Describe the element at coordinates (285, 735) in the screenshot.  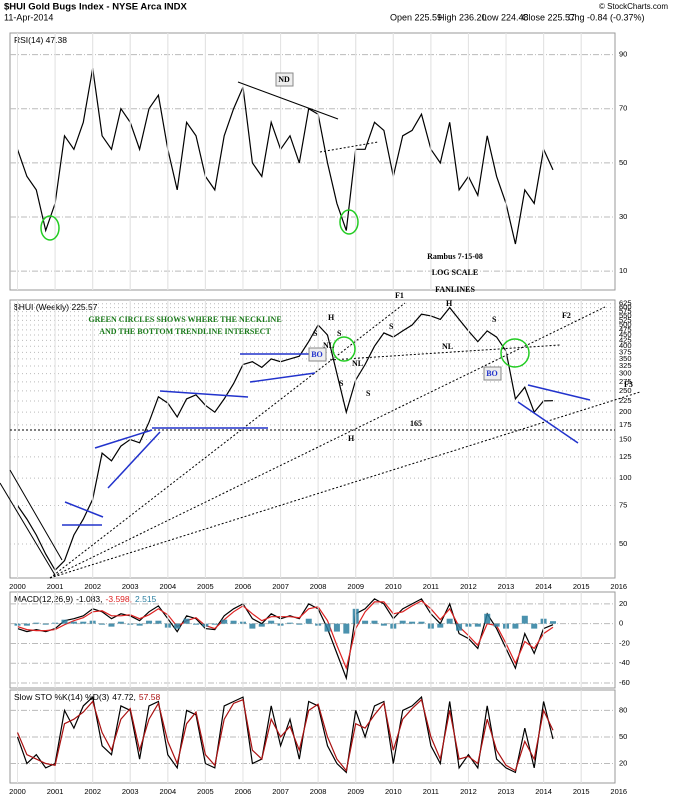
I see `series-line` at that location.